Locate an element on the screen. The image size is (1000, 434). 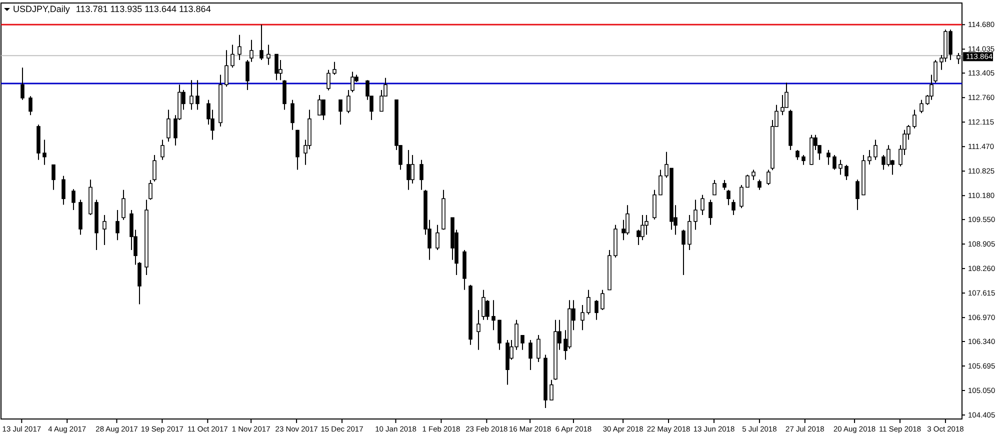
chart-title: USDJPY,Daily is located at coordinates (41, 9).